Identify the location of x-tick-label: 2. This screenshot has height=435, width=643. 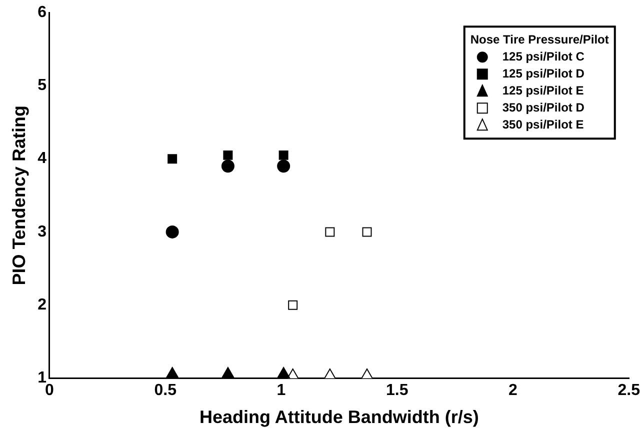
(513, 391).